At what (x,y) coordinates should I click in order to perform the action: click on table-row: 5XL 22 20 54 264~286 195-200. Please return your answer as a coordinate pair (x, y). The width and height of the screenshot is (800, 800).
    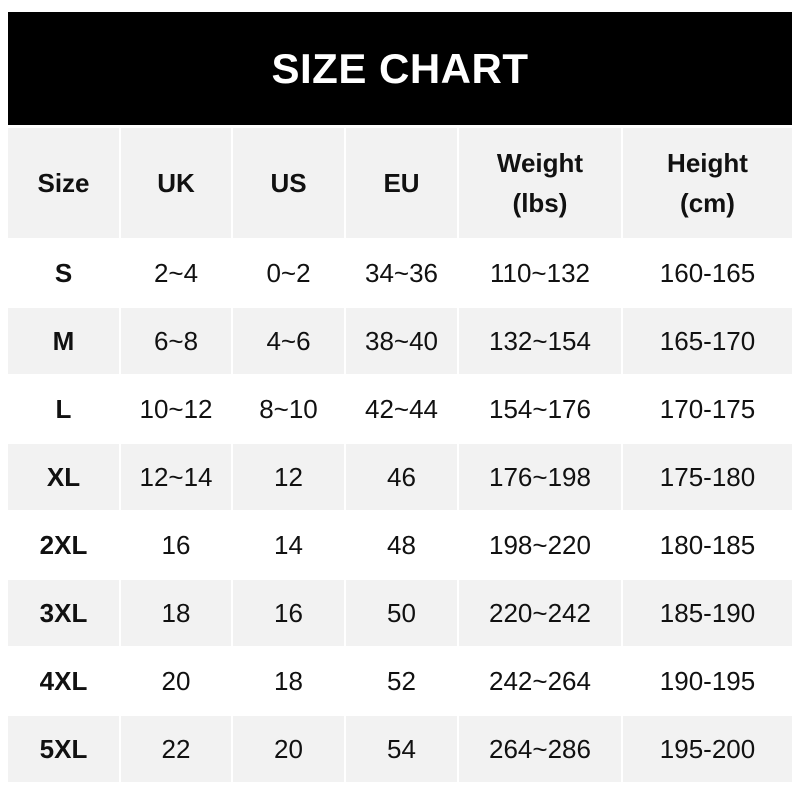
    Looking at the image, I should click on (400, 749).